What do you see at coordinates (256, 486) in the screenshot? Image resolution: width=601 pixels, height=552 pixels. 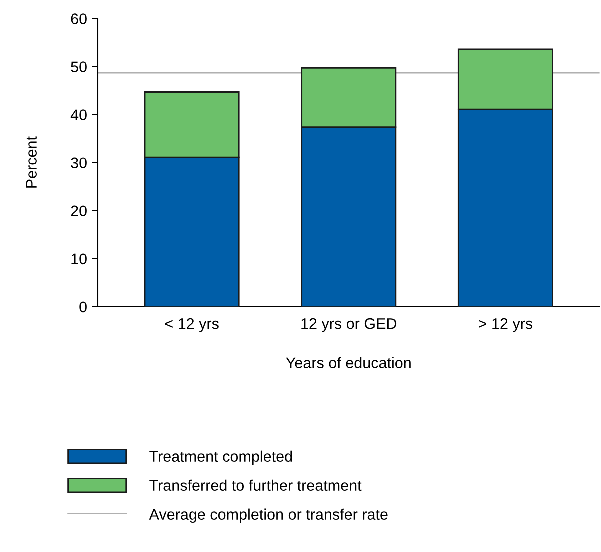 I see `legend-label: Transferred to further treatment` at bounding box center [256, 486].